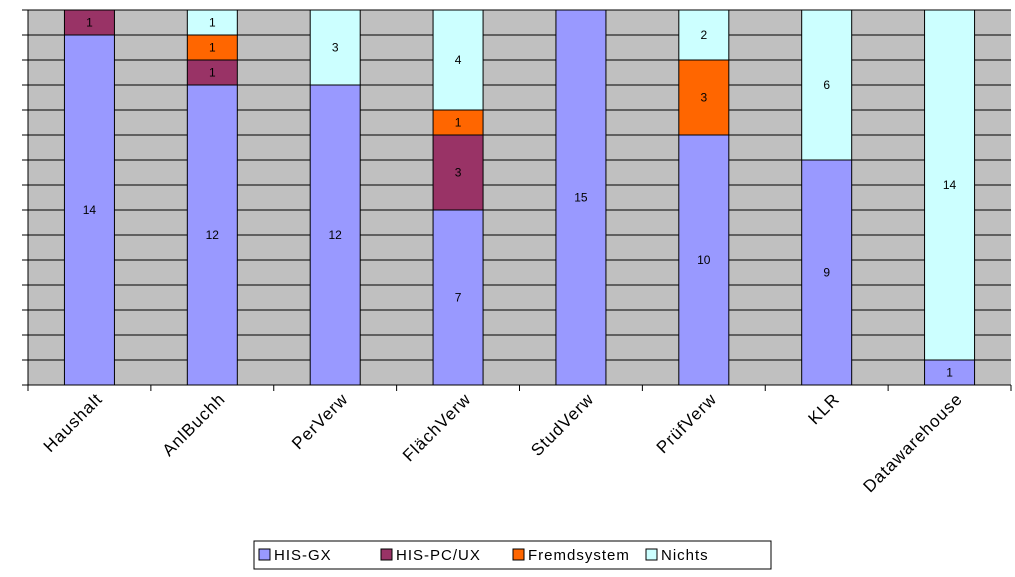  I want to click on legend-label: Fremdsystem, so click(579, 555).